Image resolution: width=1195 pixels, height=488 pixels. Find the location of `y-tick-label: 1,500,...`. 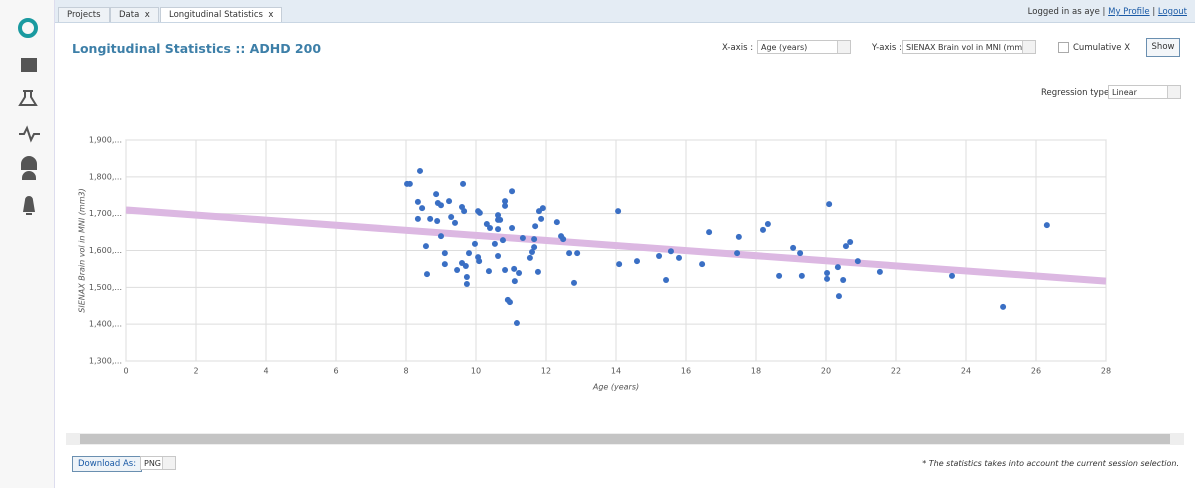

y-tick-label: 1,500,... is located at coordinates (105, 287).